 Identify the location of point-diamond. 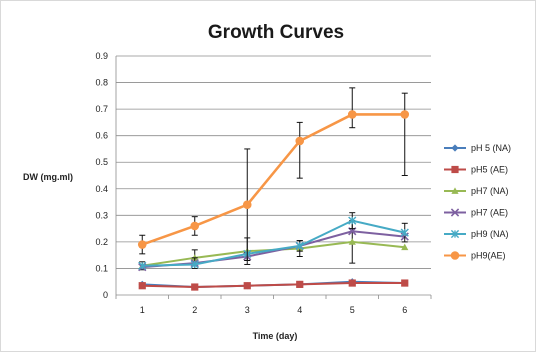
(455, 148).